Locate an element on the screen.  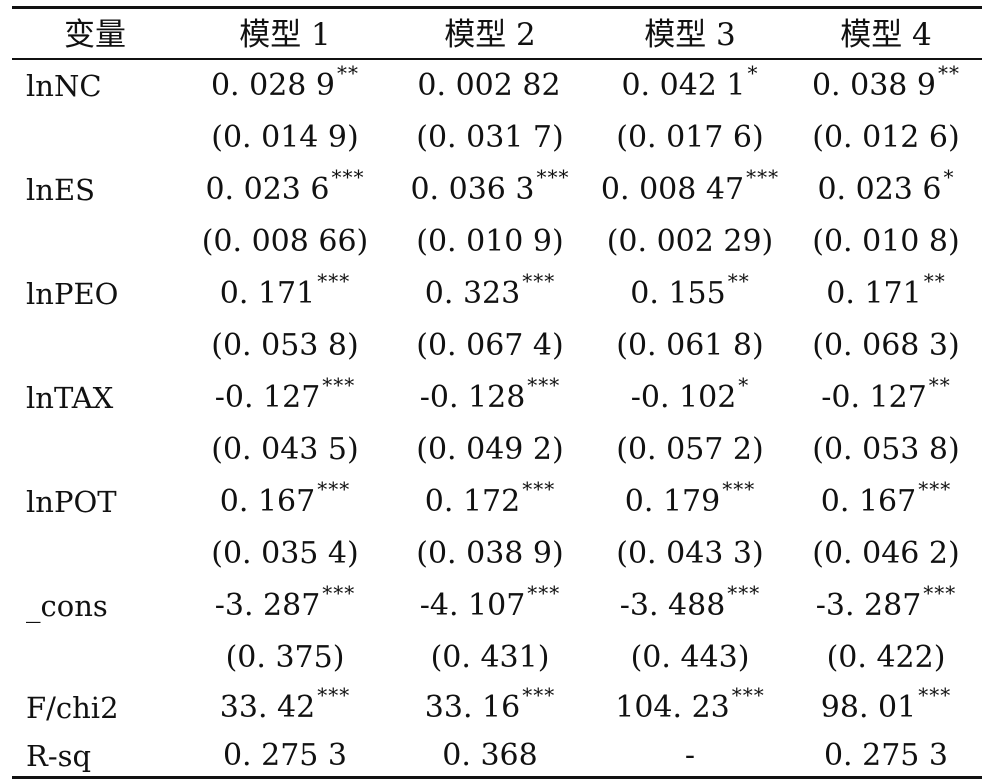
coef-value: 0. 167 is located at coordinates (868, 501).